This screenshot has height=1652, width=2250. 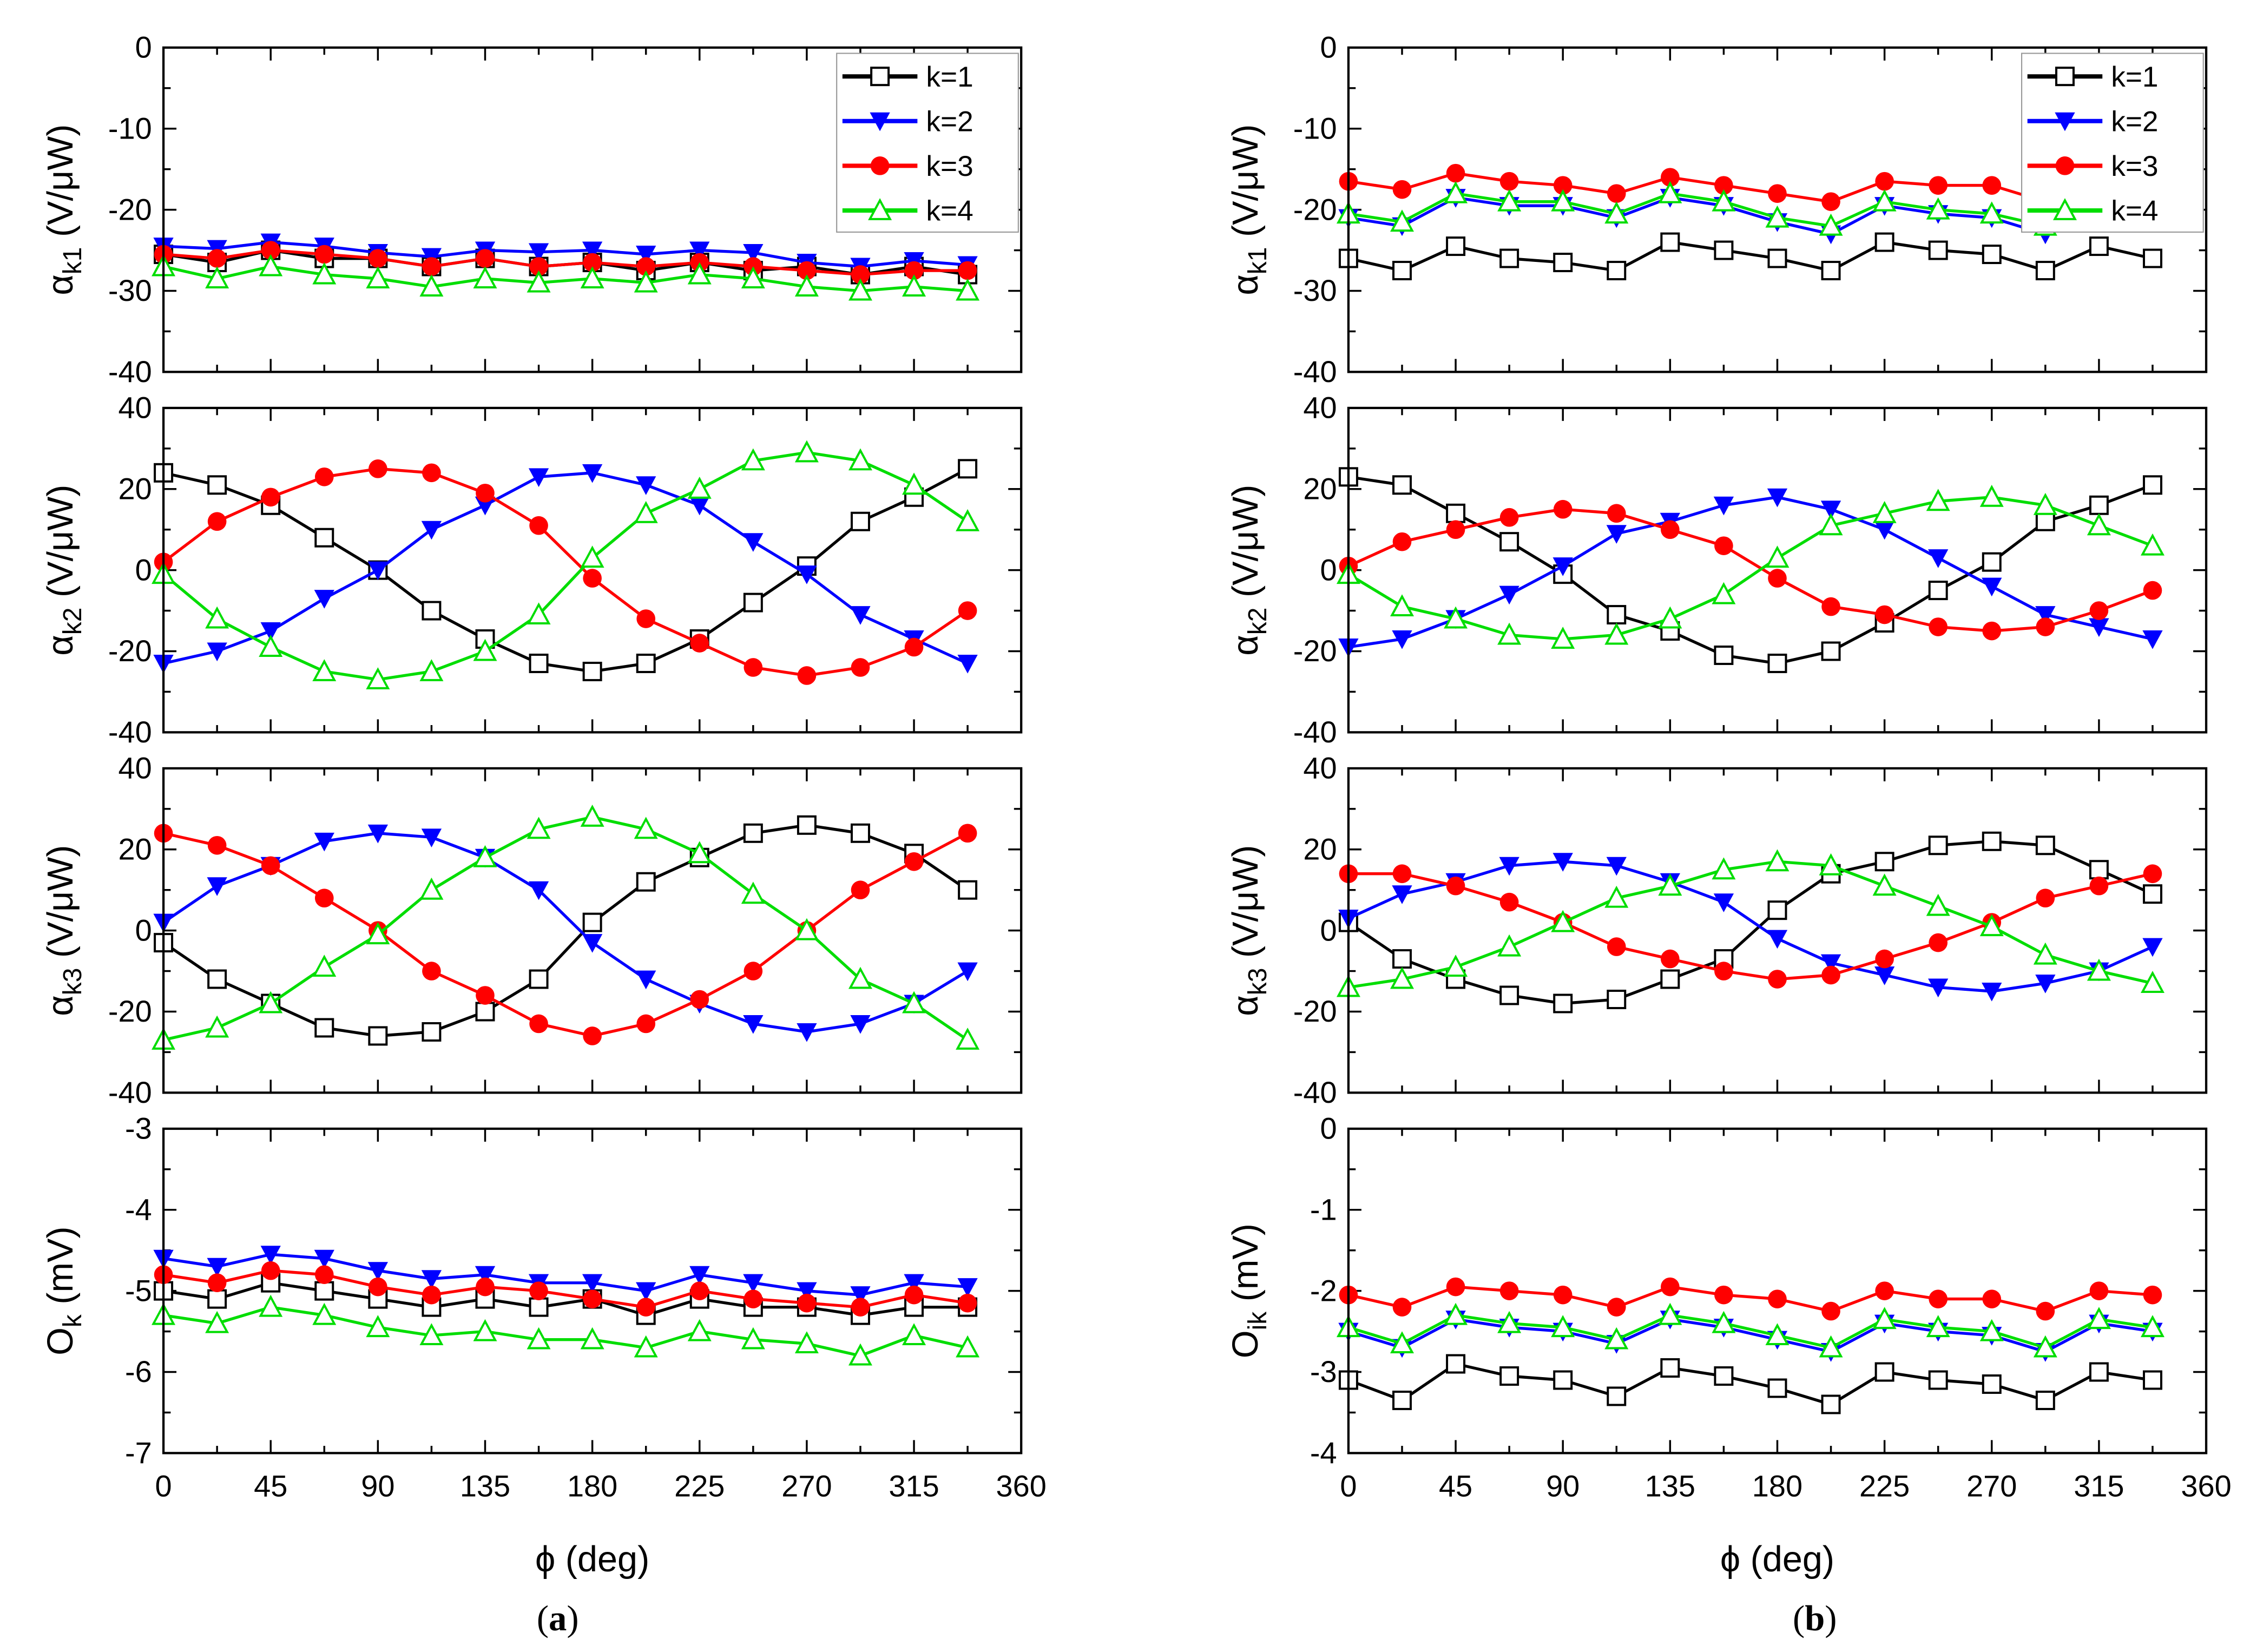 I want to click on axis-ticks, so click(x=592, y=1291).